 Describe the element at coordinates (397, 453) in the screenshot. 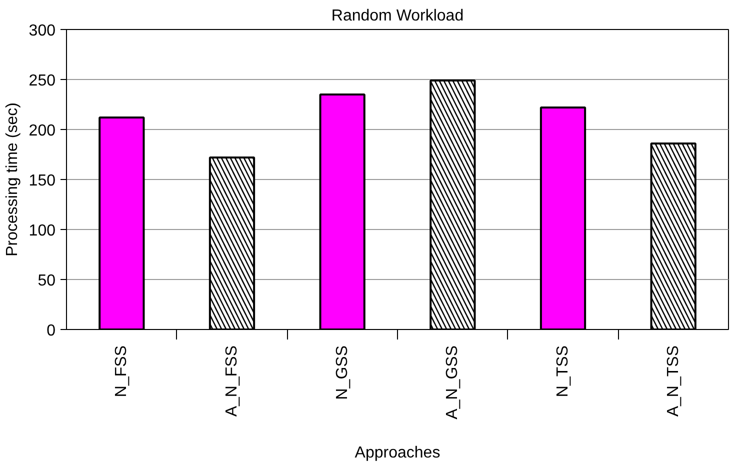

I see `x-axis-title: Approaches` at that location.